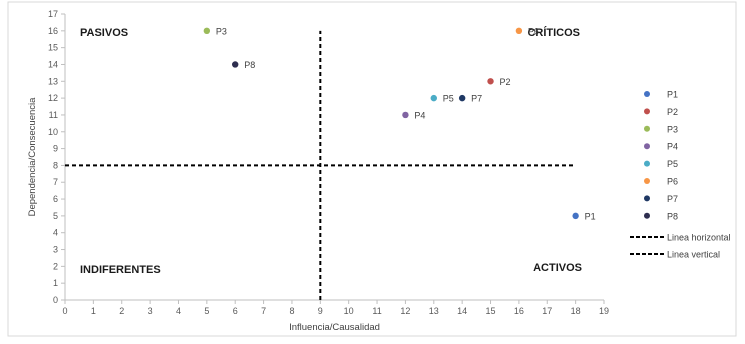 The image size is (745, 344). I want to click on x-tick-label: 18, so click(576, 311).